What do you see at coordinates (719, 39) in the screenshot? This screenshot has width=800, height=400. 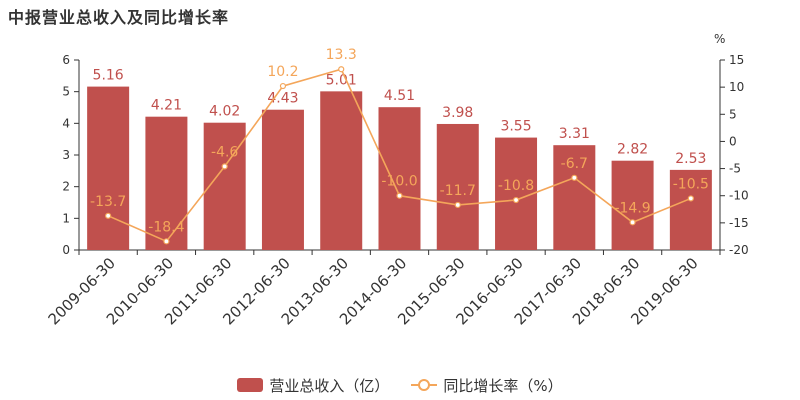 I see `y-right-unit-label: %` at bounding box center [719, 39].